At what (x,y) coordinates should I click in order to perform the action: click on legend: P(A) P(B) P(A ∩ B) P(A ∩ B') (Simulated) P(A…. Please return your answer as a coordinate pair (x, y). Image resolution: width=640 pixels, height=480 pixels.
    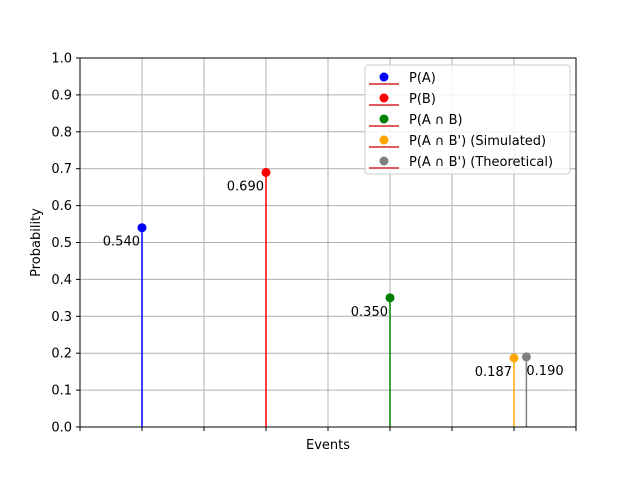
    Looking at the image, I should click on (467, 119).